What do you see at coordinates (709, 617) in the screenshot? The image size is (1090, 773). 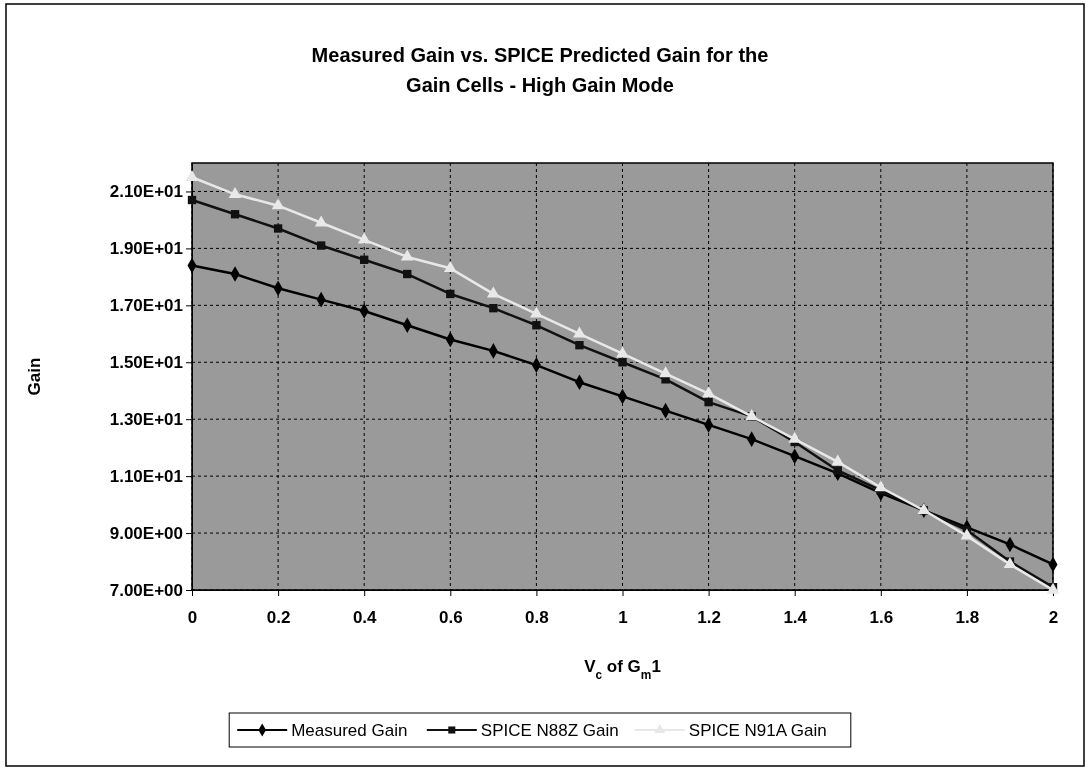 I see `x-tick-label: 1.2` at bounding box center [709, 617].